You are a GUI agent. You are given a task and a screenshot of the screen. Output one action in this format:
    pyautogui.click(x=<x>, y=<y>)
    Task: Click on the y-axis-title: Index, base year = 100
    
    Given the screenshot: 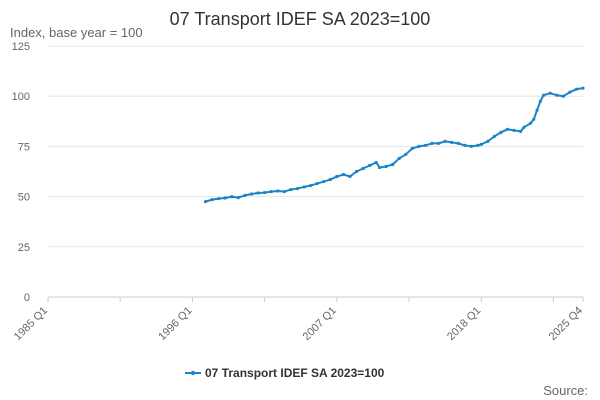 What is the action you would take?
    pyautogui.click(x=76, y=32)
    